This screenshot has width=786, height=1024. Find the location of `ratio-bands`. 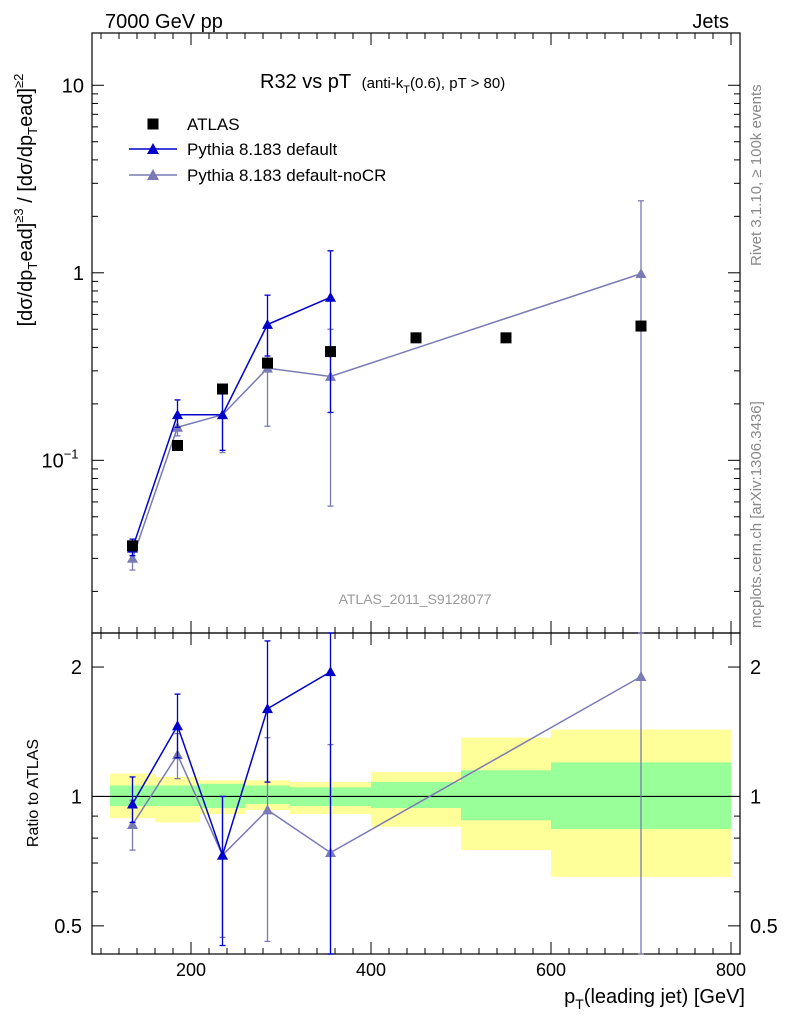

ratio-bands is located at coordinates (420, 803).